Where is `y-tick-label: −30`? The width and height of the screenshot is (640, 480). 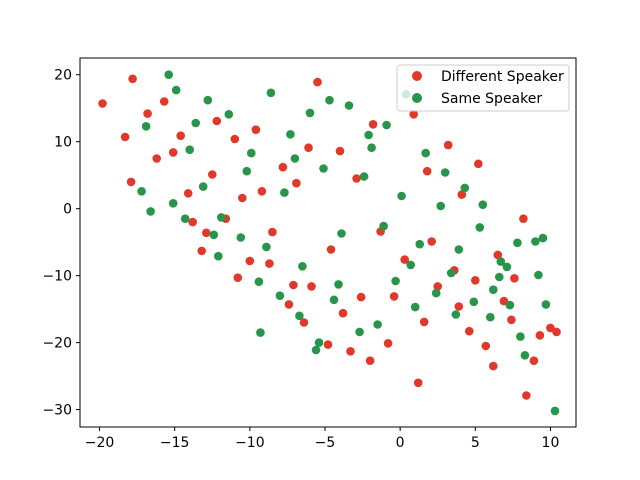
y-tick-label: −30 is located at coordinates (57, 411).